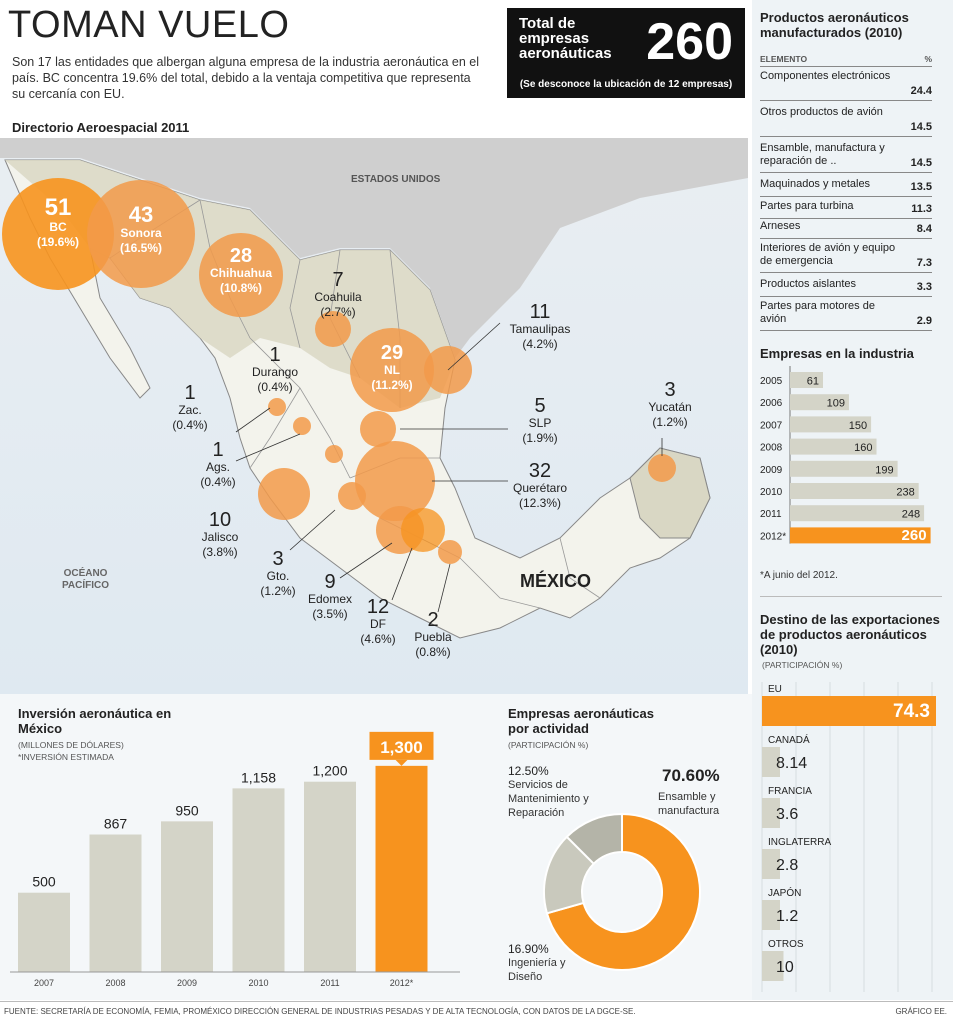  I want to click on label-slp: 5 SLP (1.9%), so click(540, 421).